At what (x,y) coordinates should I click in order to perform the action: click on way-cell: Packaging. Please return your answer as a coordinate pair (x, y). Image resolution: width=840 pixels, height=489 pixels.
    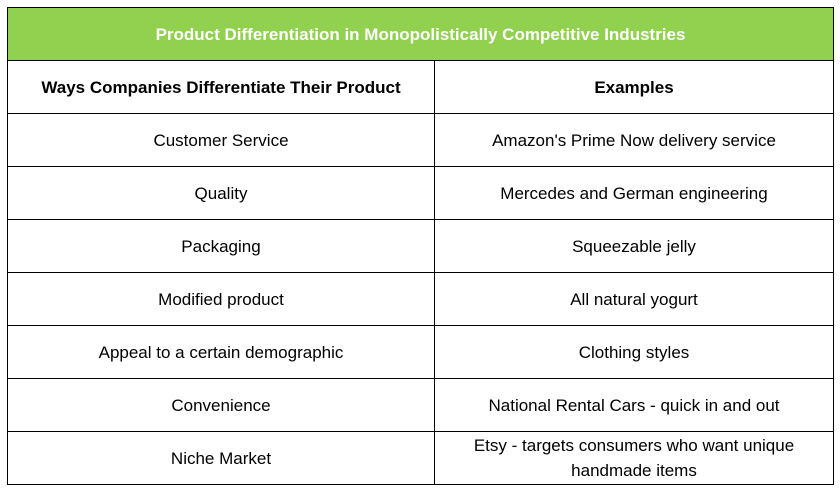
    Looking at the image, I should click on (221, 246).